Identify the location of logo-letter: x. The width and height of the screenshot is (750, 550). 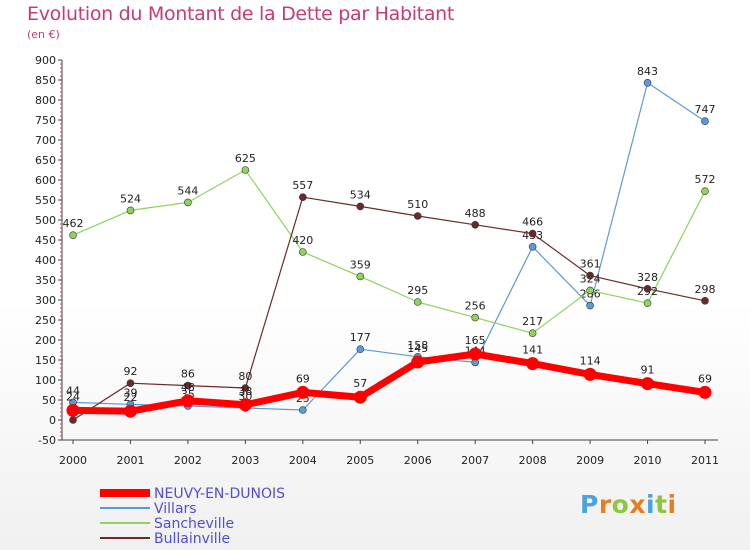
(637, 504).